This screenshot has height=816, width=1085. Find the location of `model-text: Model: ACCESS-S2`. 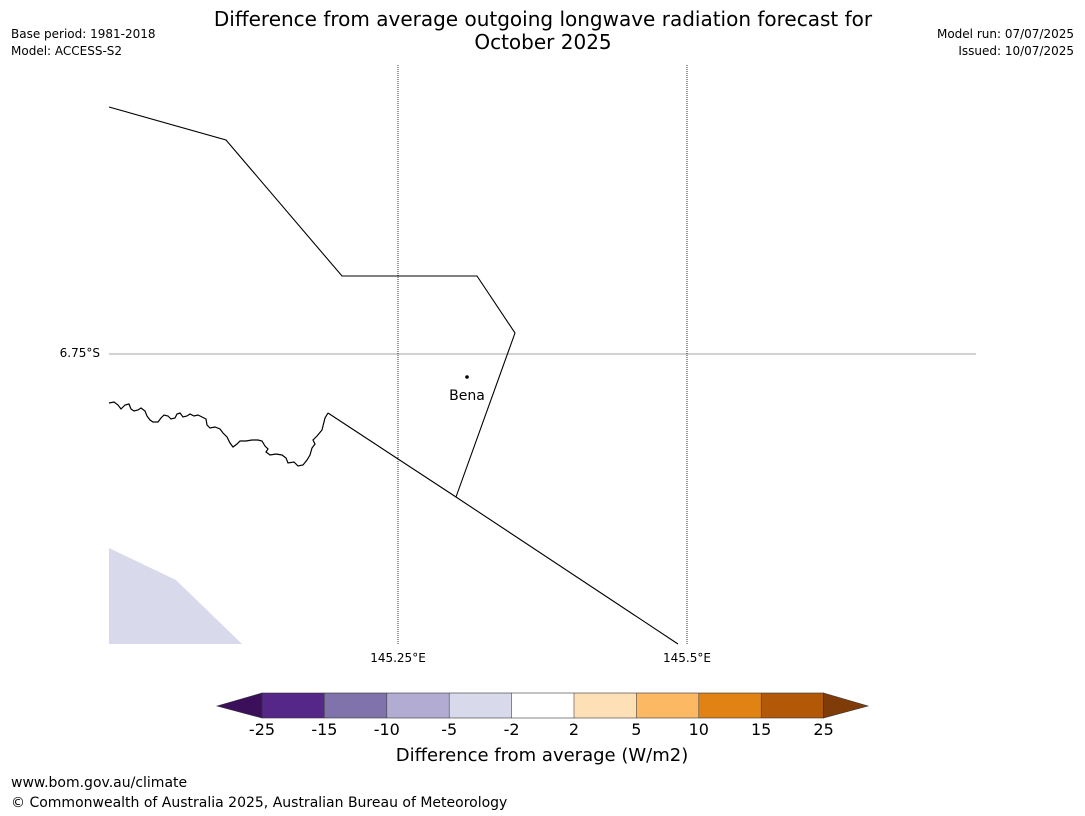

model-text: Model: ACCESS-S2 is located at coordinates (67, 51).